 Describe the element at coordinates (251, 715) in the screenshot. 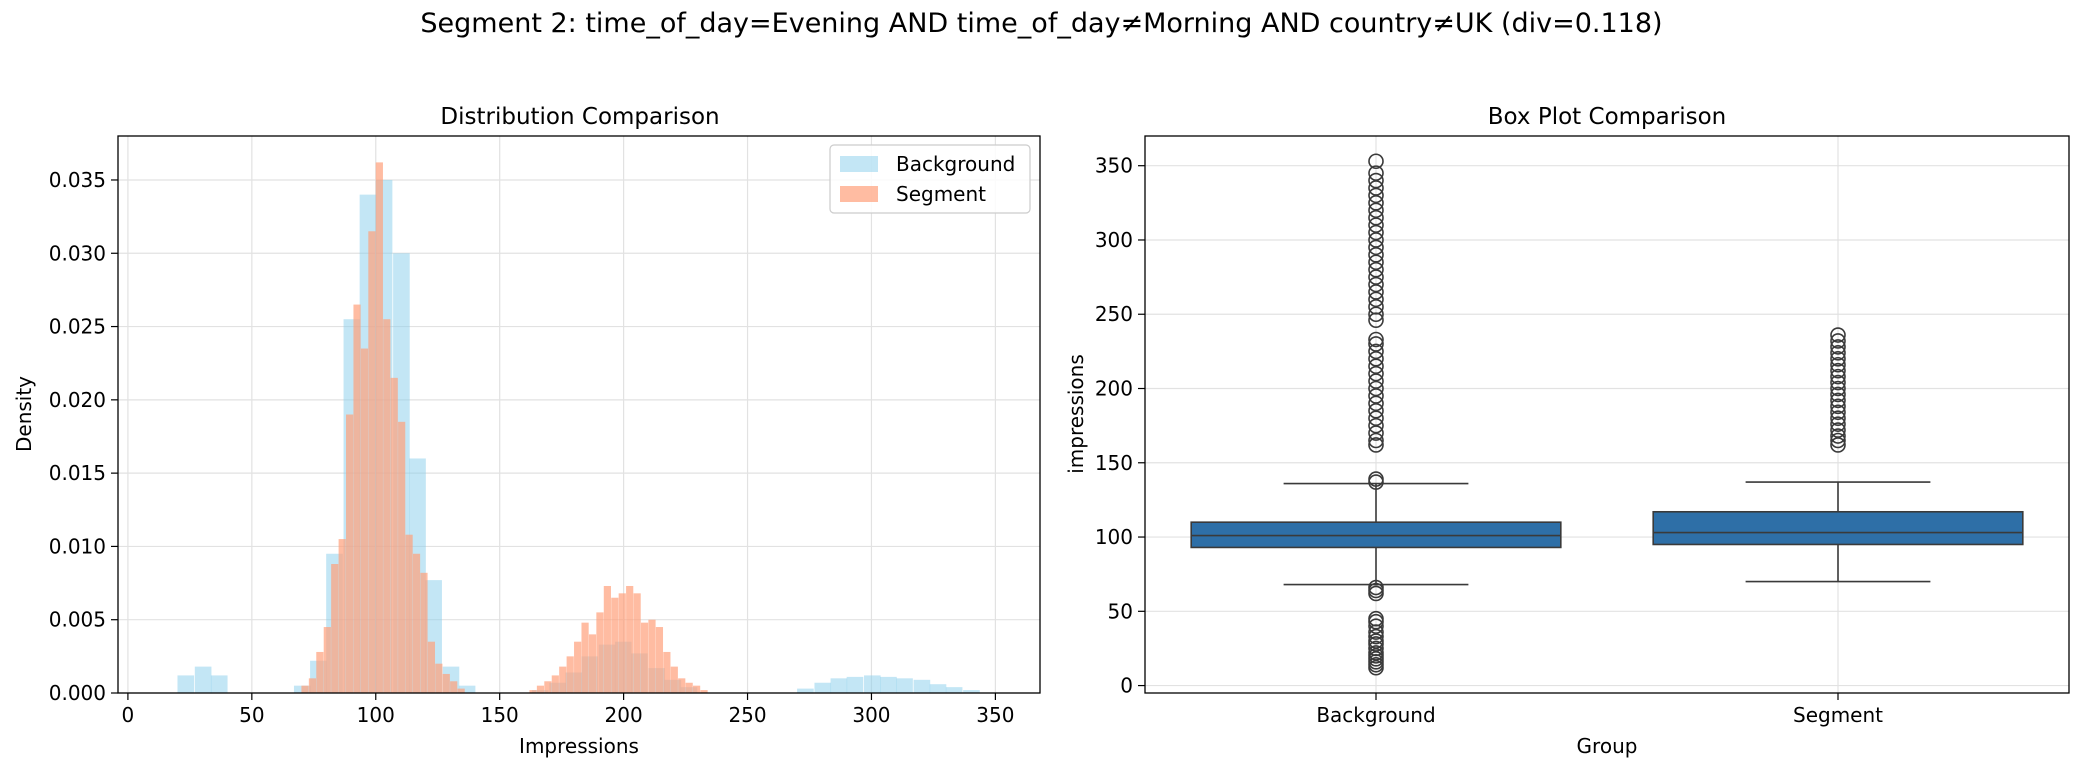

I see `histogram-x-tick-label: 50` at that location.